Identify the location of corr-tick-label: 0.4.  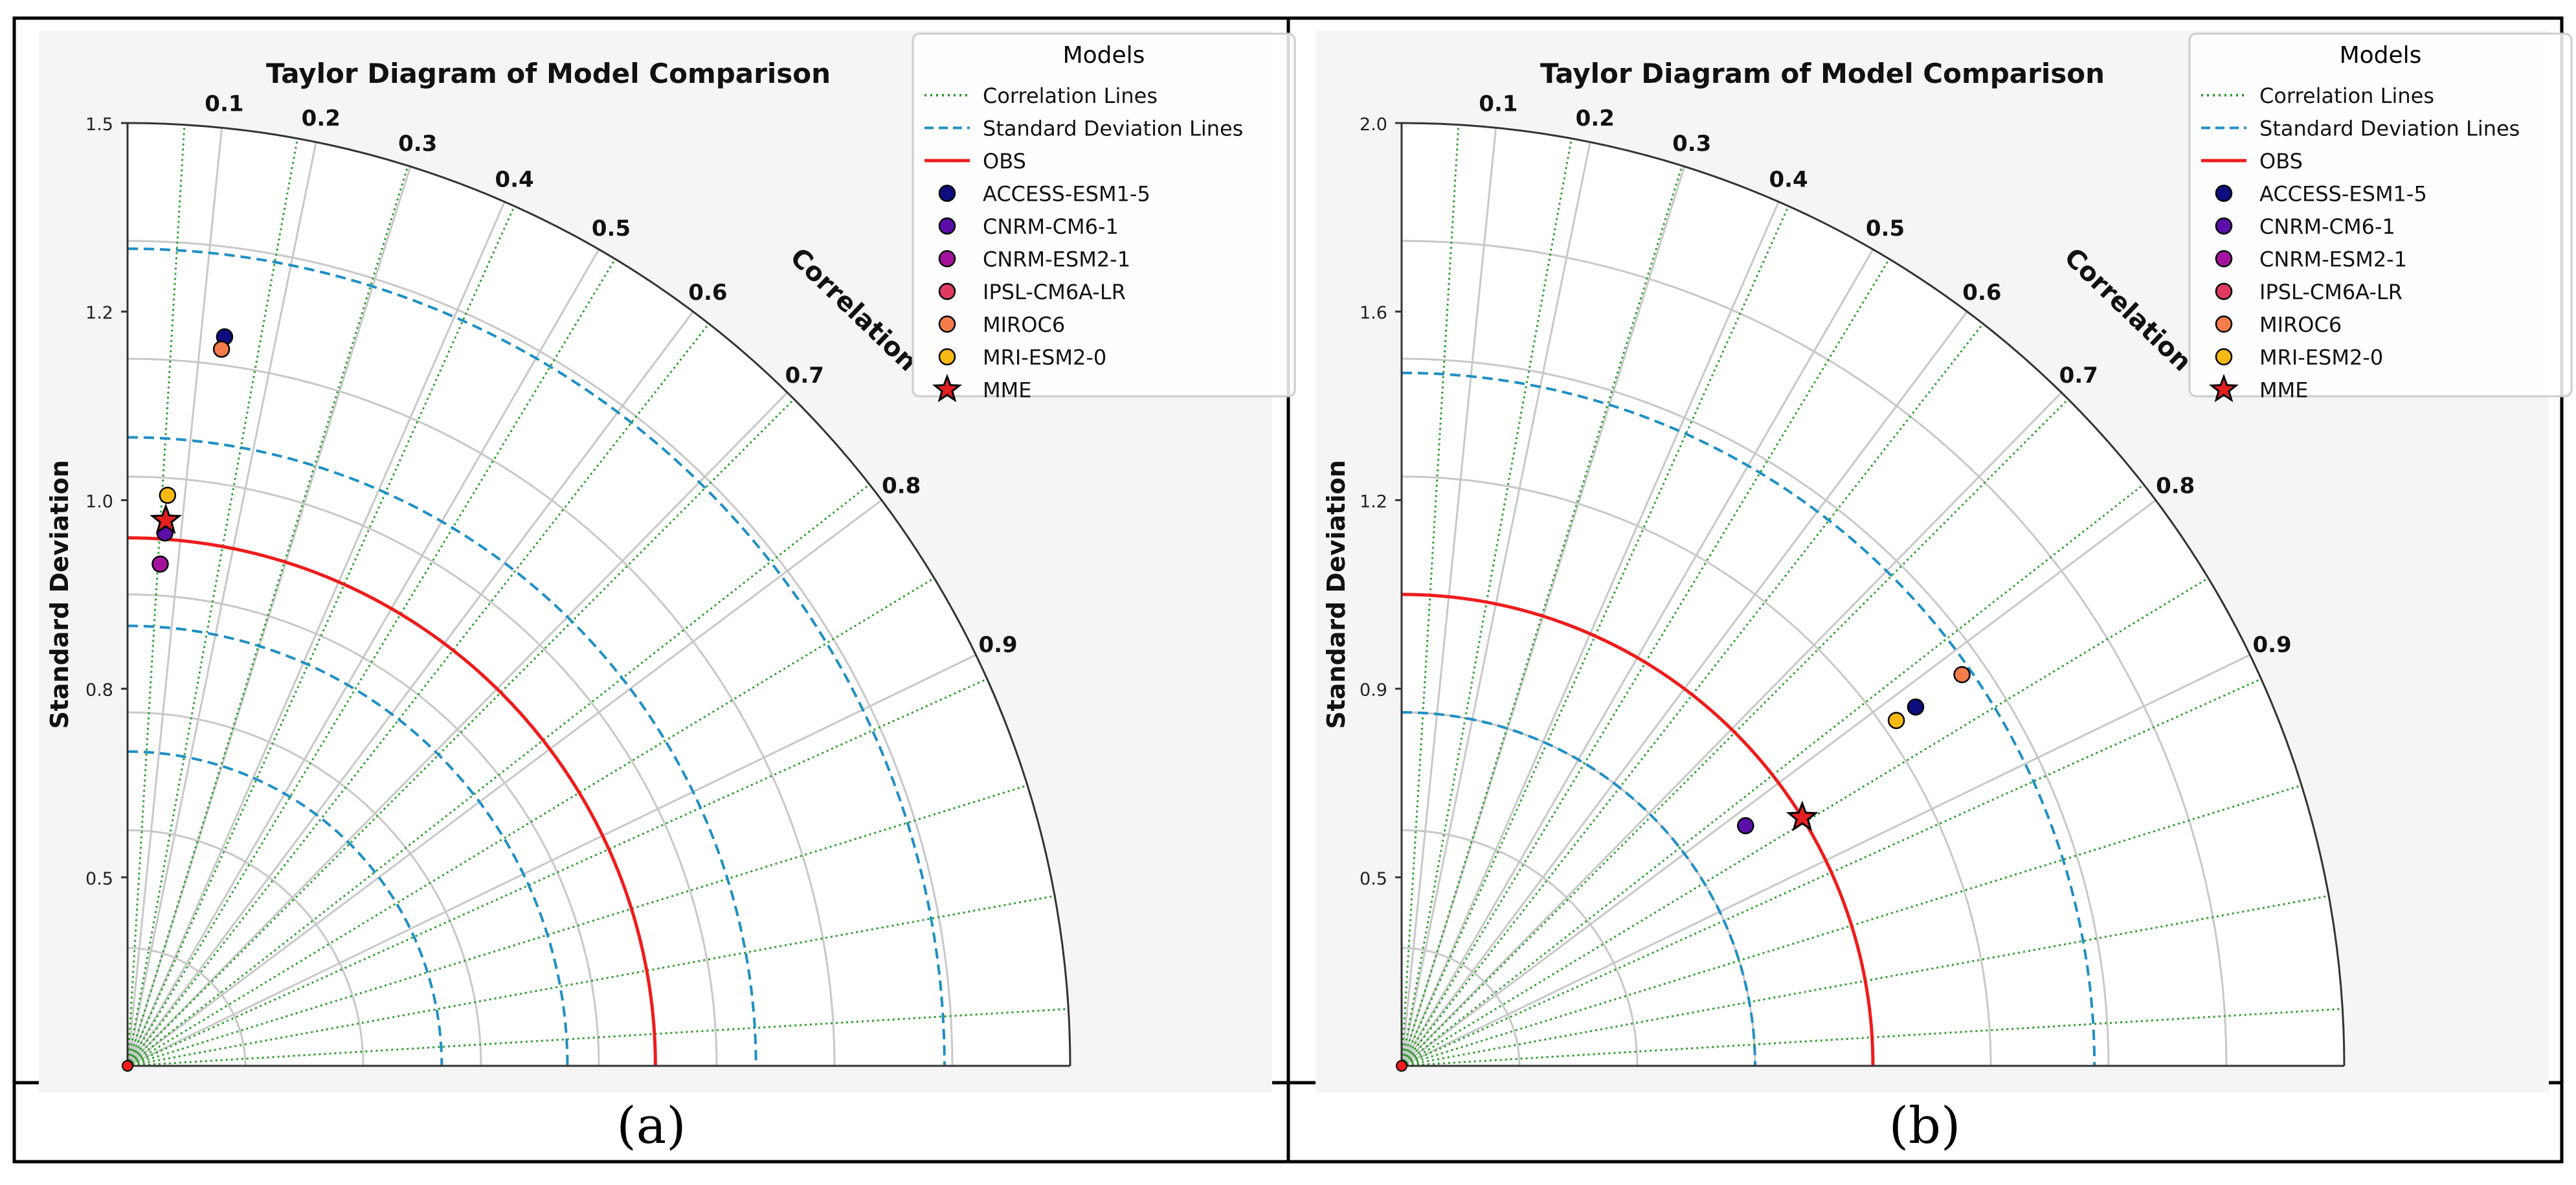
(514, 180).